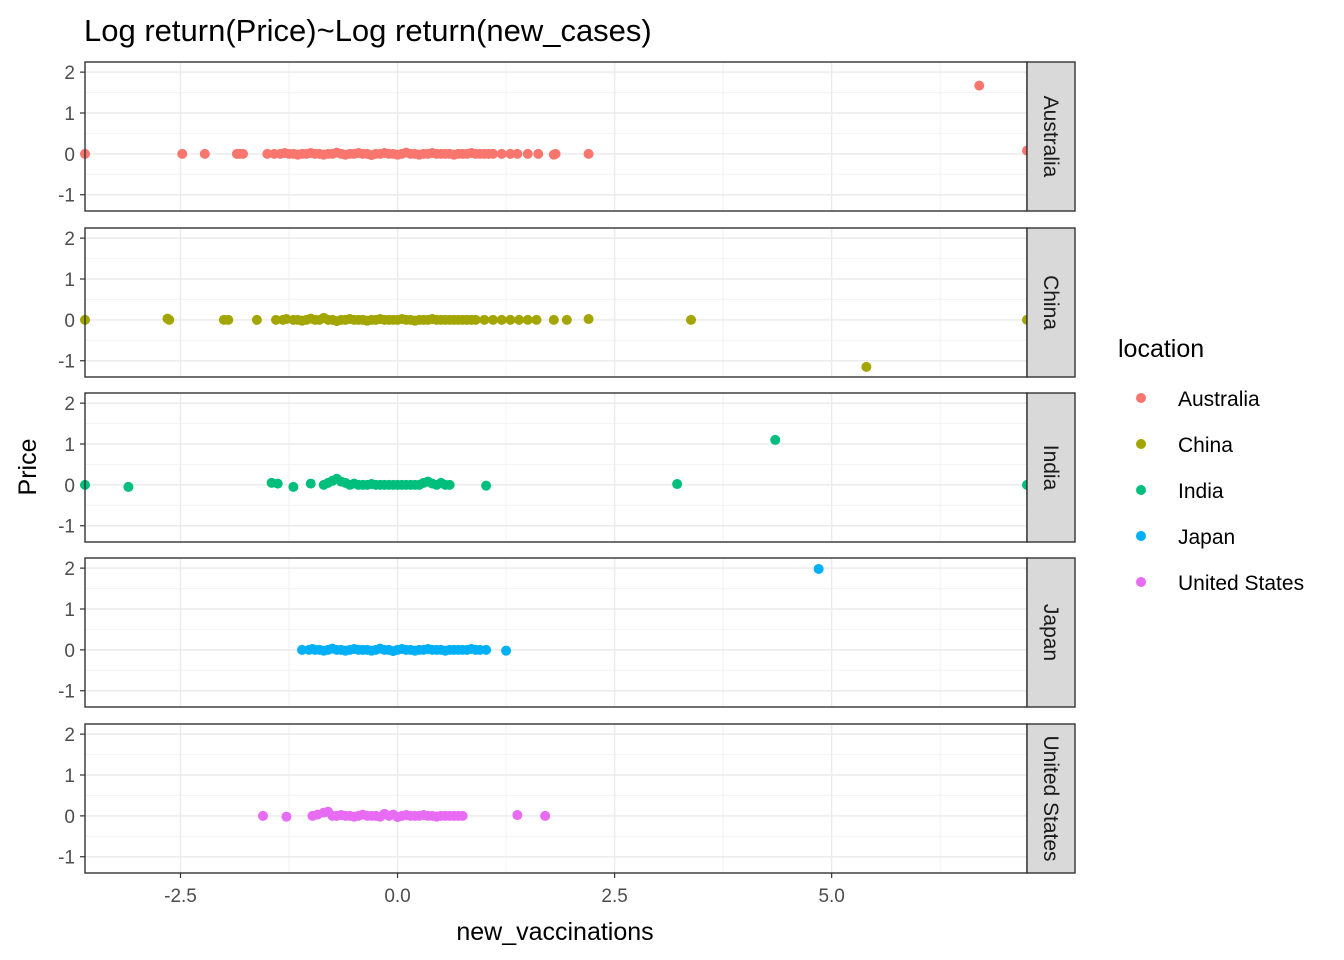 This screenshot has width=1344, height=960. Describe the element at coordinates (560, 610) in the screenshot. I see `points-japan` at that location.